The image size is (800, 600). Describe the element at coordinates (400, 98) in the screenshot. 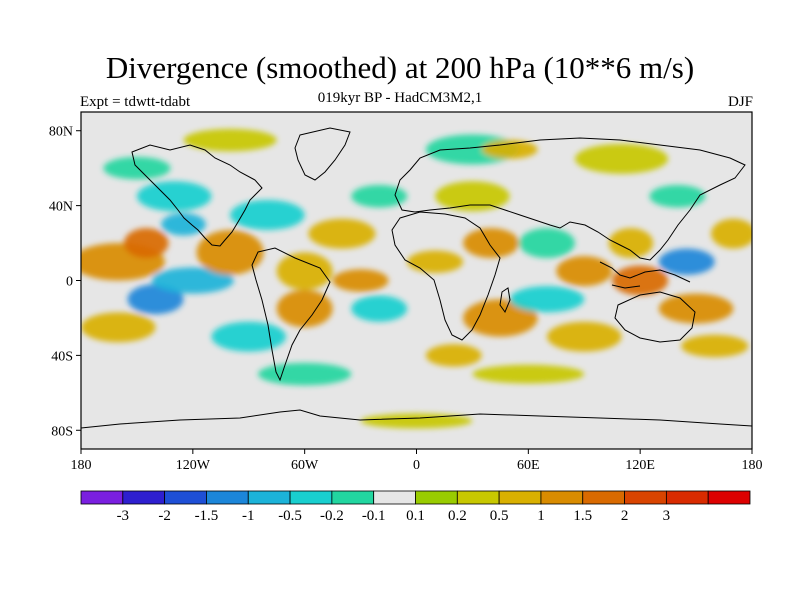

I see `chart-subtitle: 019kyr BP - HadCM3M2,1` at that location.